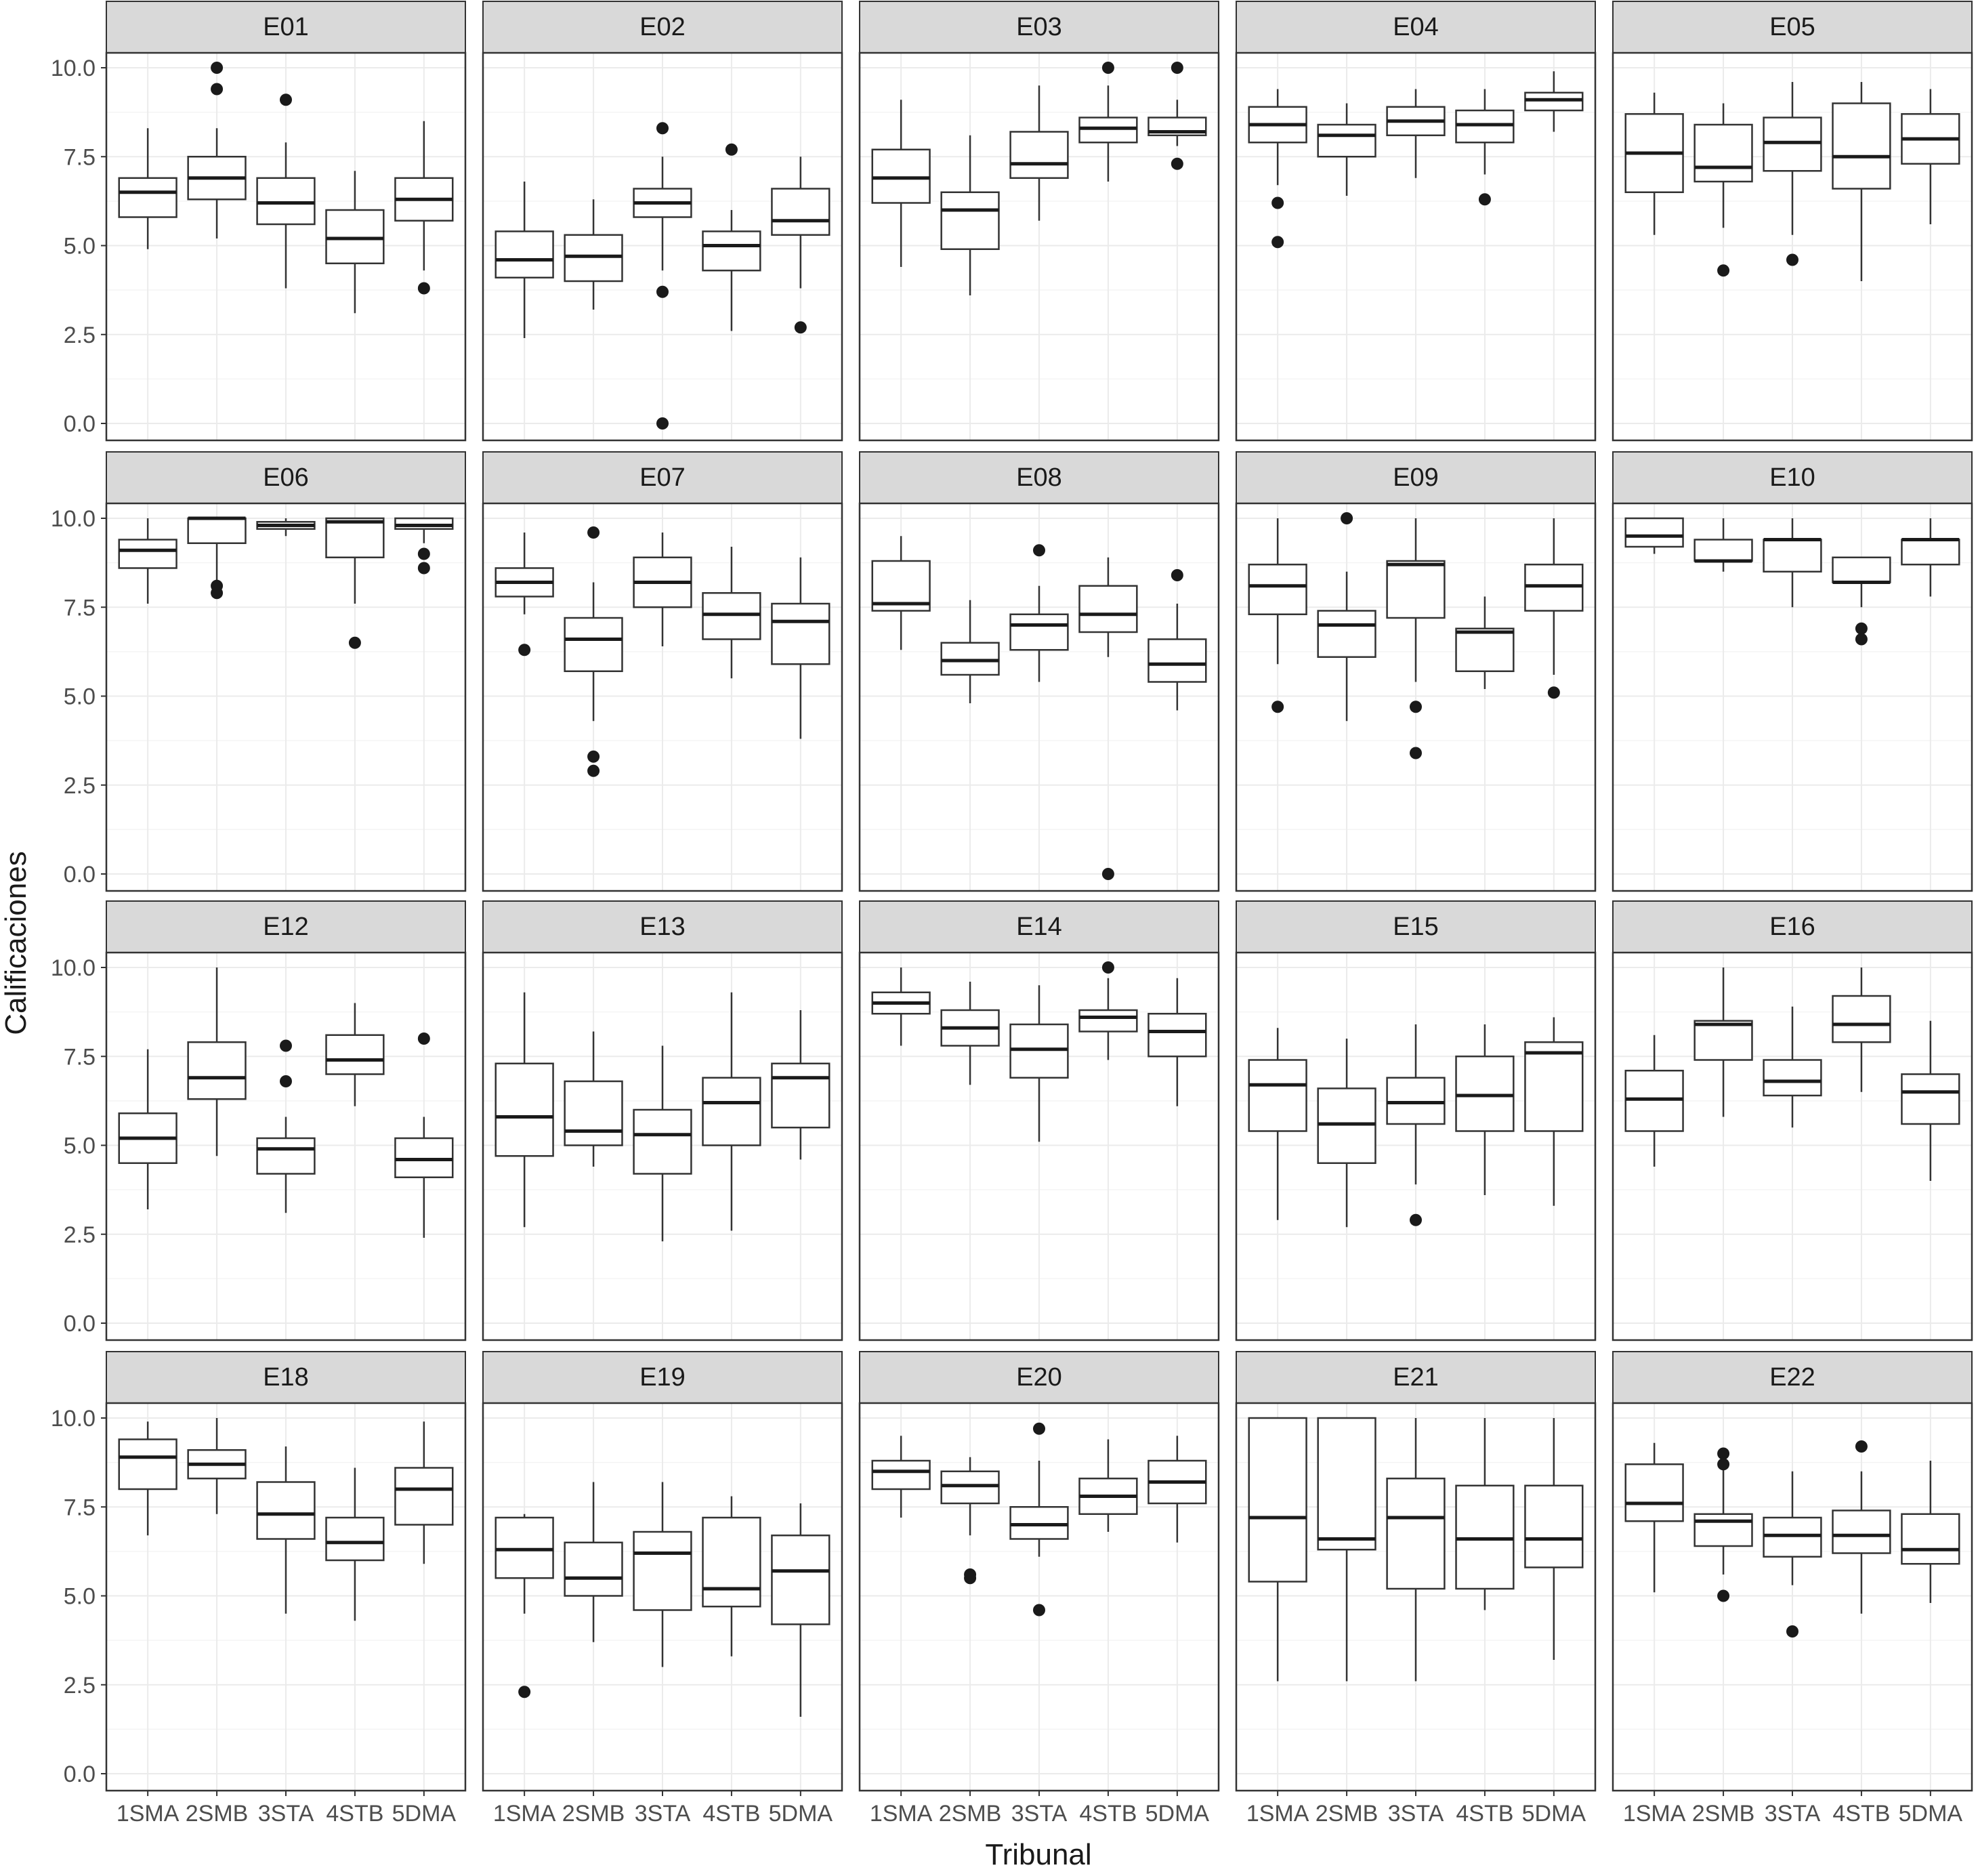 The image size is (1978, 1876). I want to click on facet-panel-e10: E10, so click(1792, 671).